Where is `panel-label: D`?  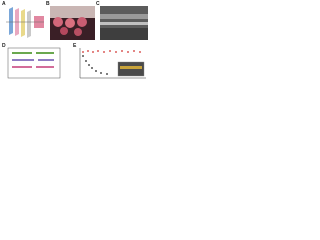 panel-label: D is located at coordinates (4, 46).